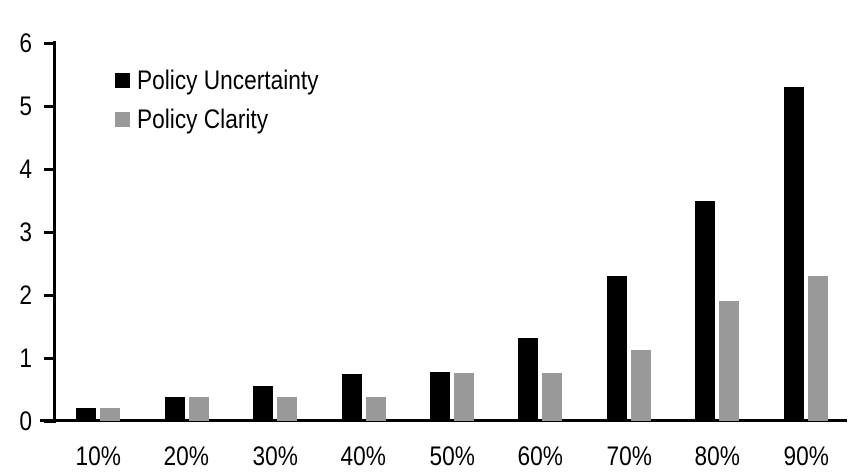 The height and width of the screenshot is (475, 852). What do you see at coordinates (228, 79) in the screenshot?
I see `legend-label-policy-uncertainty: Policy Uncertainty` at bounding box center [228, 79].